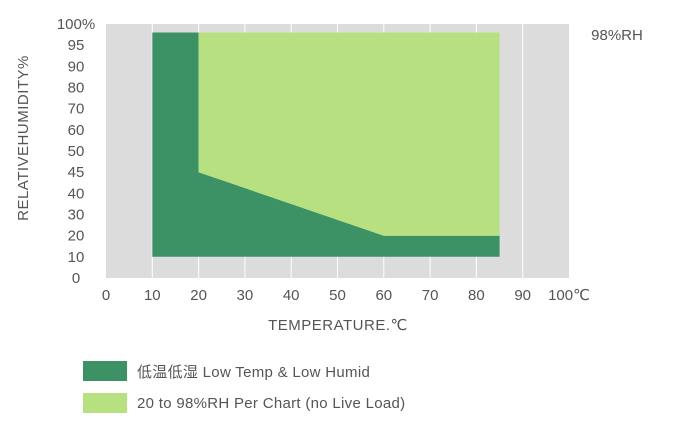  I want to click on corner-label: 98%RH, so click(617, 35).